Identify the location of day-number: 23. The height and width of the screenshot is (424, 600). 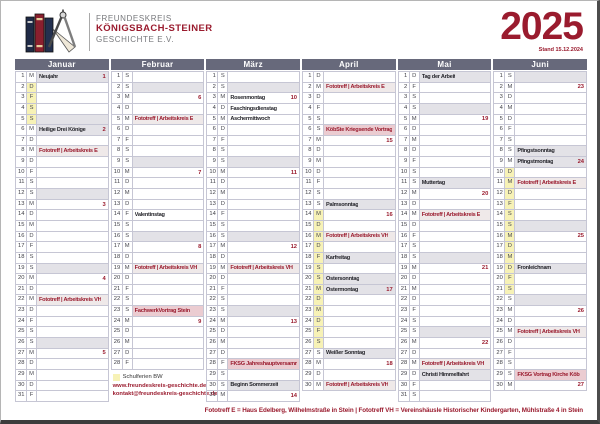
(213, 311).